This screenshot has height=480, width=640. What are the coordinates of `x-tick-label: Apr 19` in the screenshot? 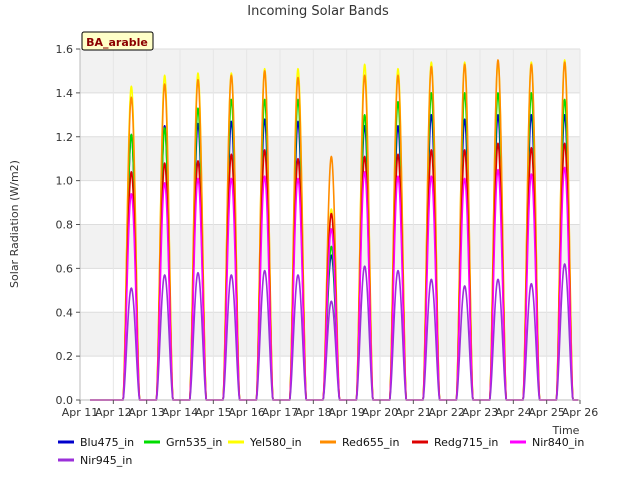 It's located at (346, 412).